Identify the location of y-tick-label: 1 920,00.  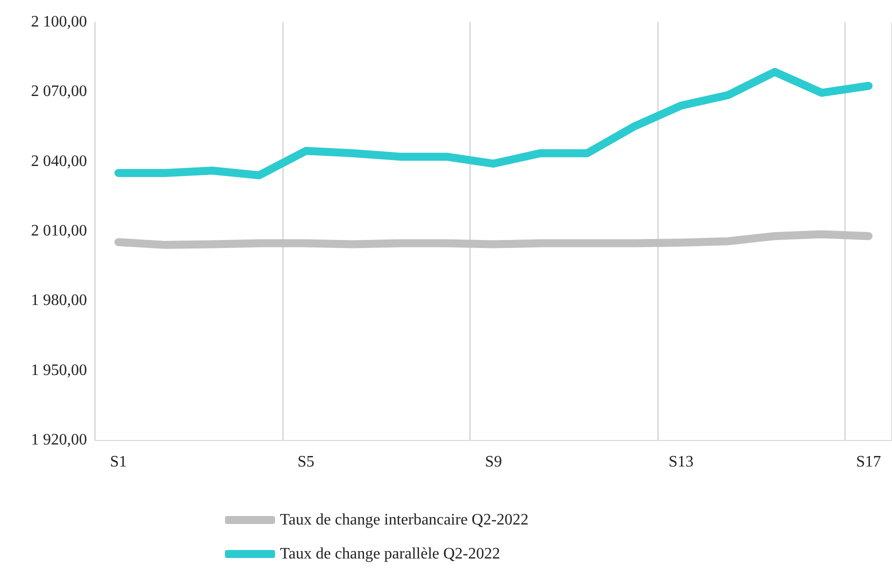
(59, 440).